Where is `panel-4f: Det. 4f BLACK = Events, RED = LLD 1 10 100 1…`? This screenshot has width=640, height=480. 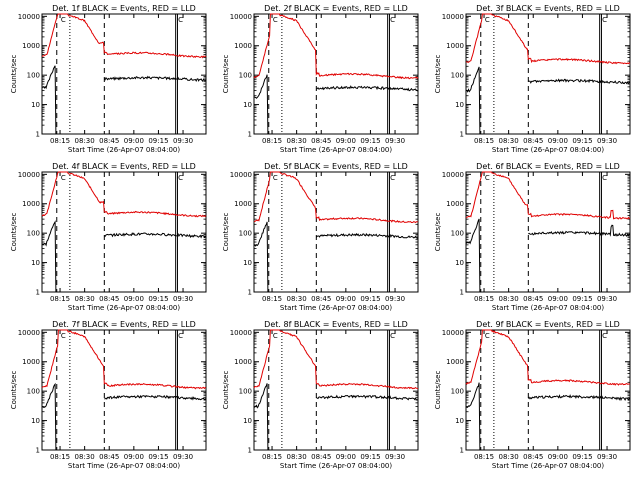
panel-4f: Det. 4f BLACK = Events, RED = LLD 1 10 100 1… is located at coordinates (108, 237).